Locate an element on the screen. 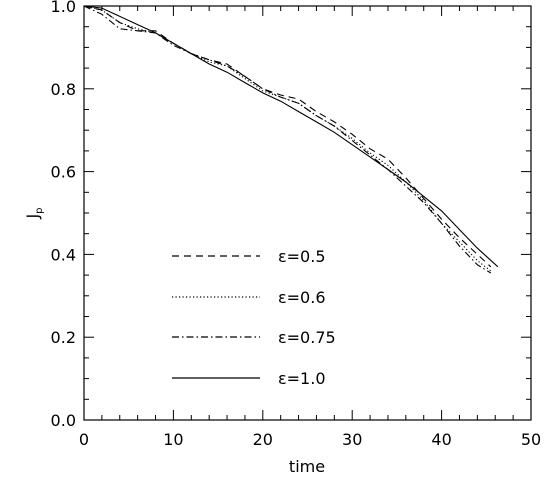 This screenshot has height=481, width=544. y-tick-label: 0.2 is located at coordinates (63, 337).